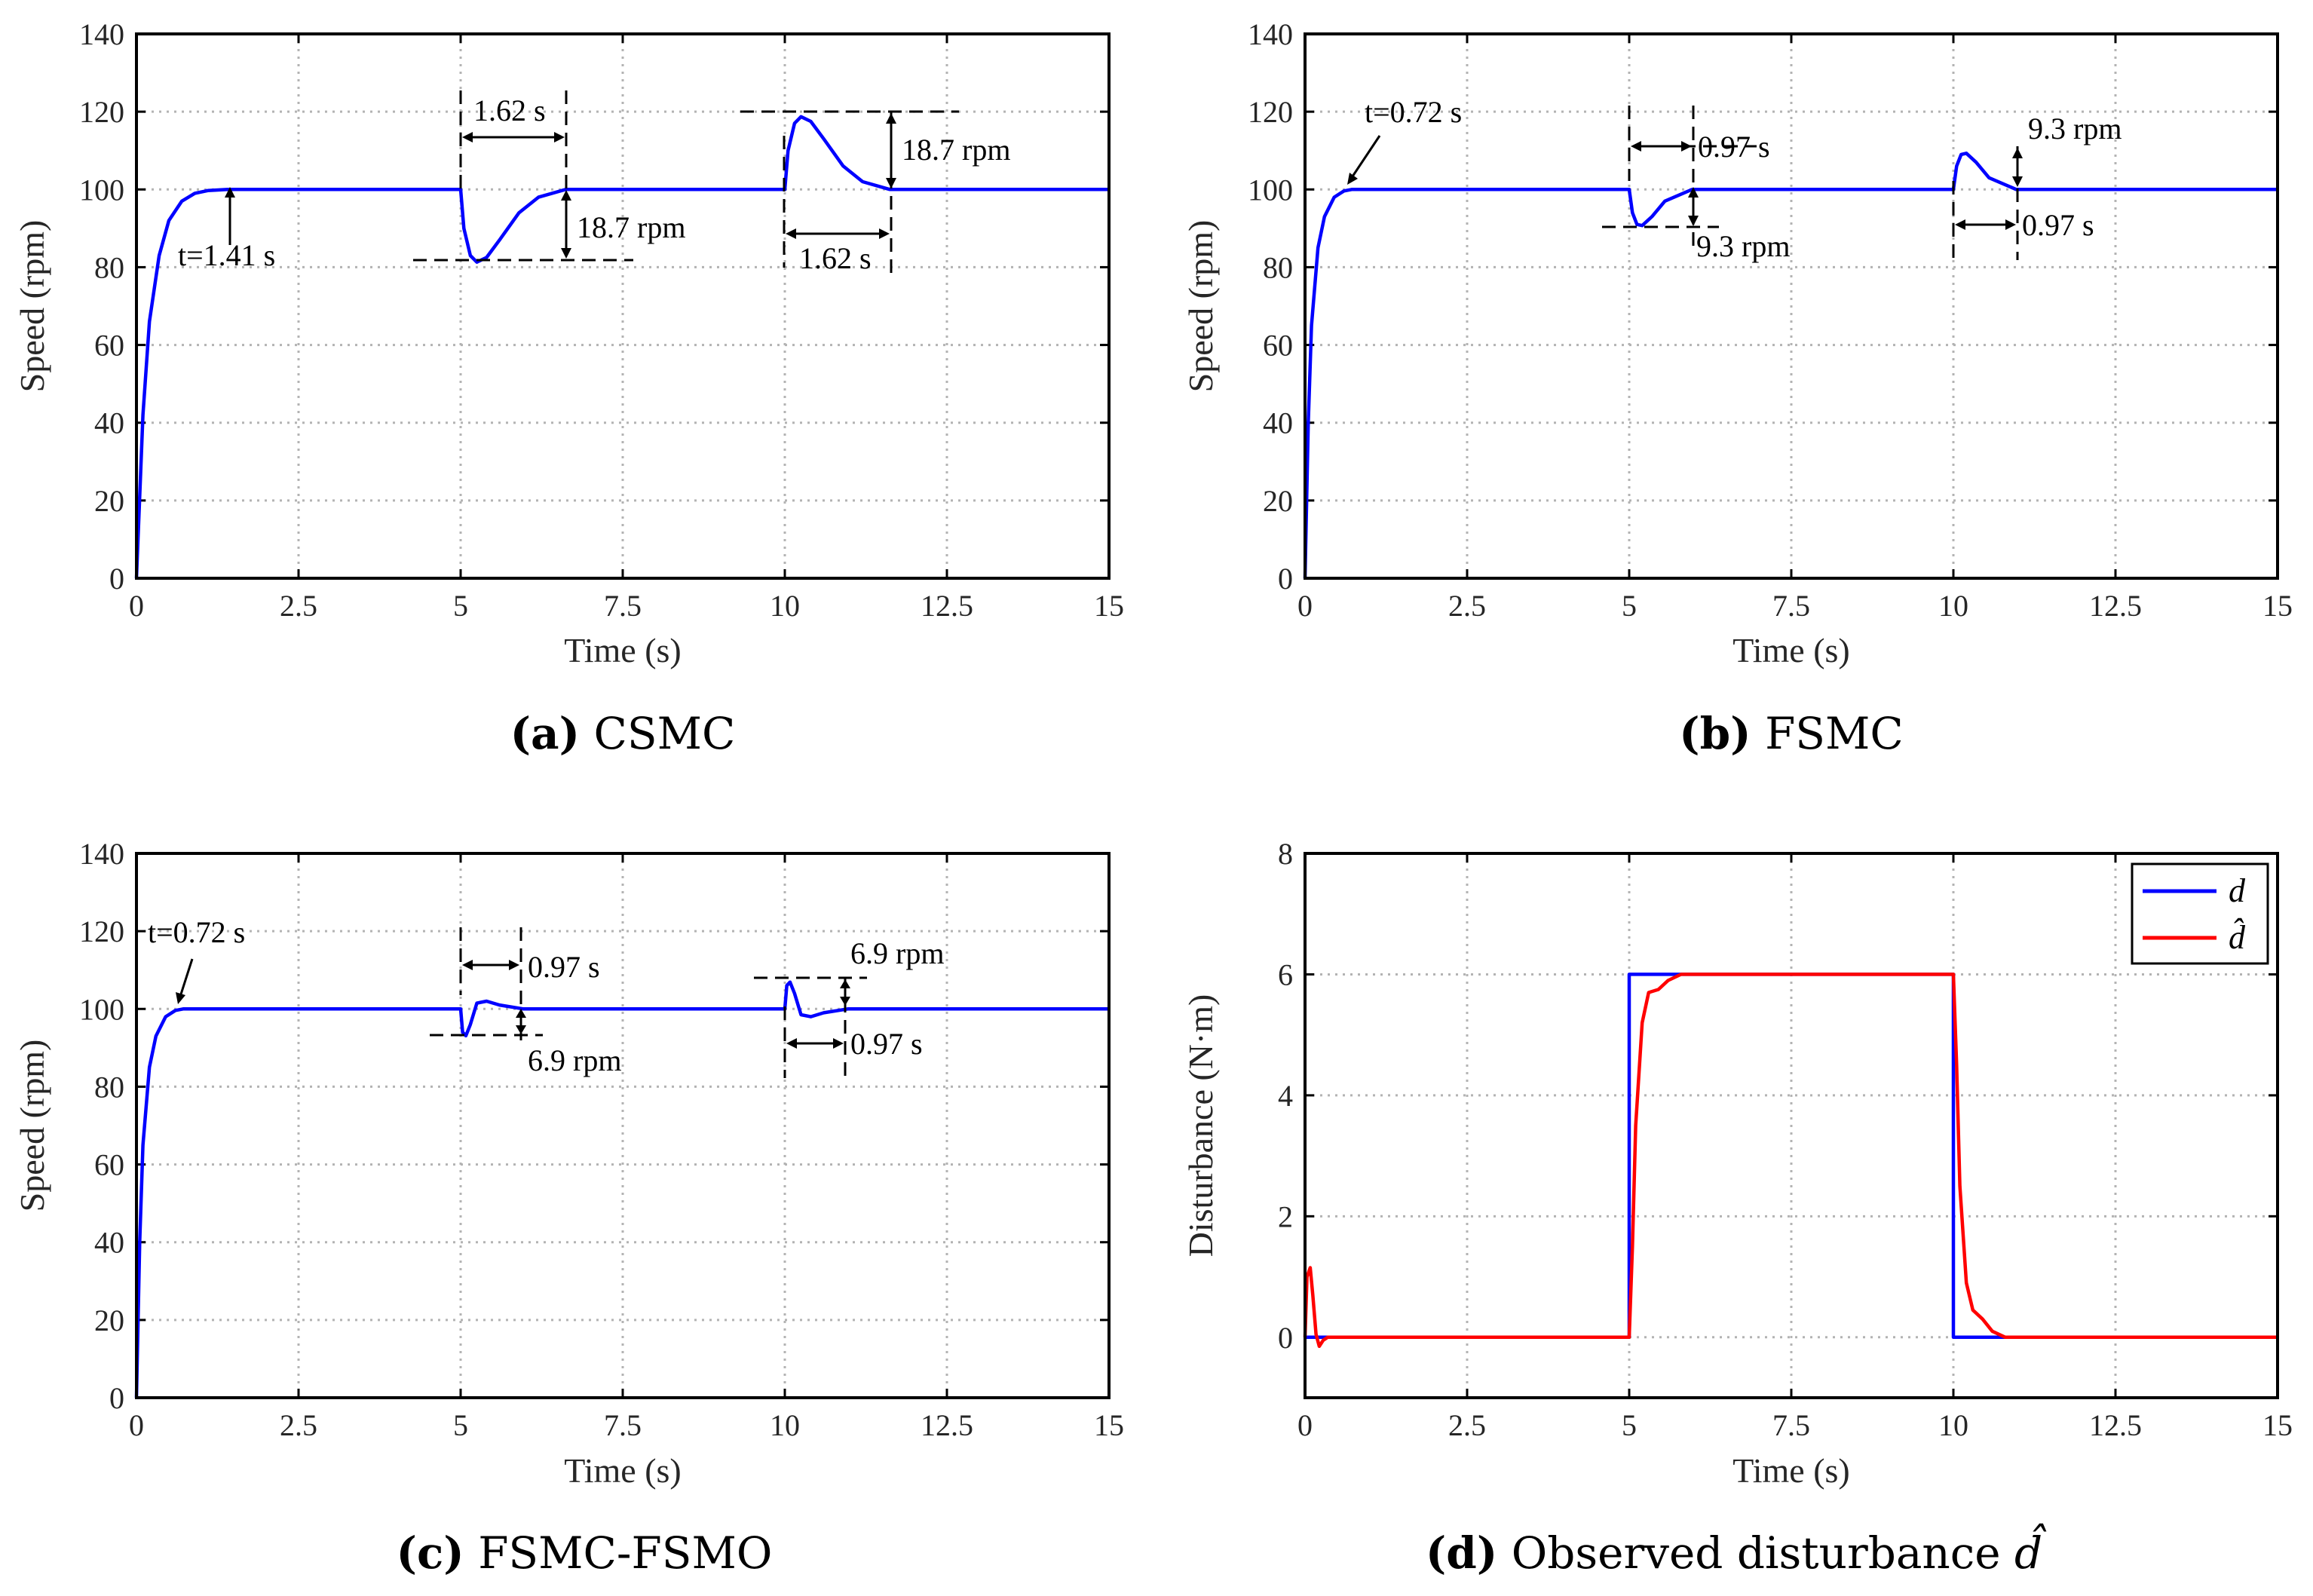  Describe the element at coordinates (1285, 1096) in the screenshot. I see `y-tick-label: 4` at that location.